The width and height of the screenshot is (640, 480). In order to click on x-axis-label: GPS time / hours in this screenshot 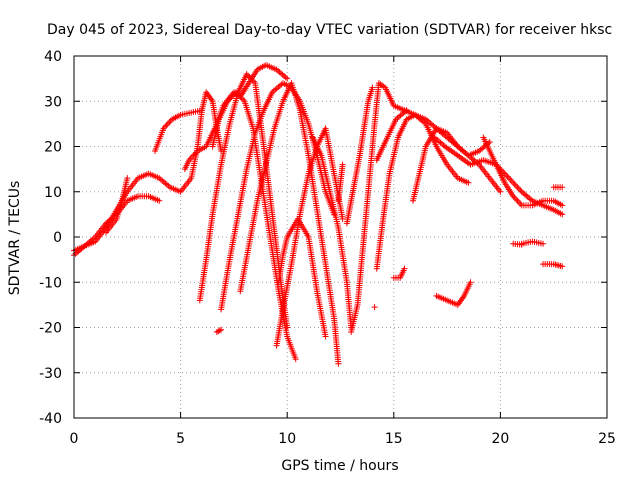, I will do `click(339, 466)`.